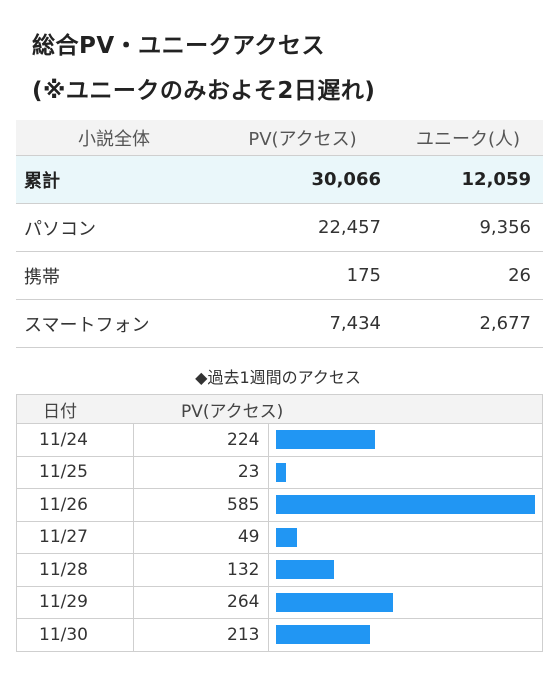 This screenshot has height=680, width=556. What do you see at coordinates (338, 409) in the screenshot?
I see `weekly-header-pv: PV(アクセス)` at bounding box center [338, 409].